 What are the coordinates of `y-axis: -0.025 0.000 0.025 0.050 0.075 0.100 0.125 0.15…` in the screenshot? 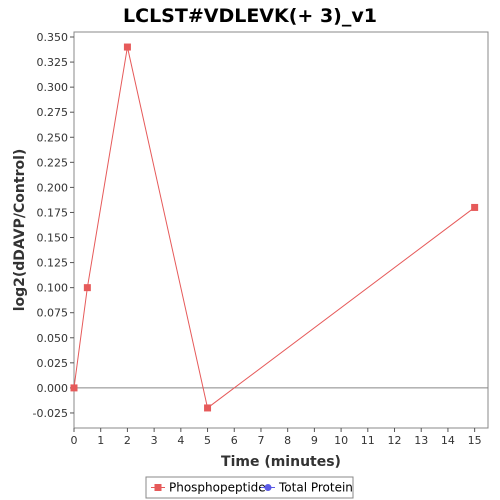 It's located at (53, 225).